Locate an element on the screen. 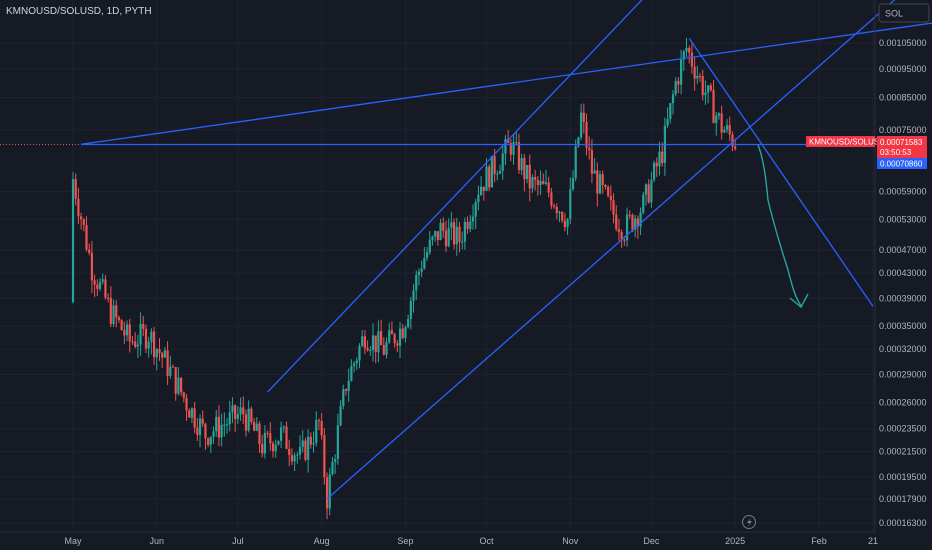 The width and height of the screenshot is (932, 550). y-tick-label: 0.00035000 is located at coordinates (903, 326).